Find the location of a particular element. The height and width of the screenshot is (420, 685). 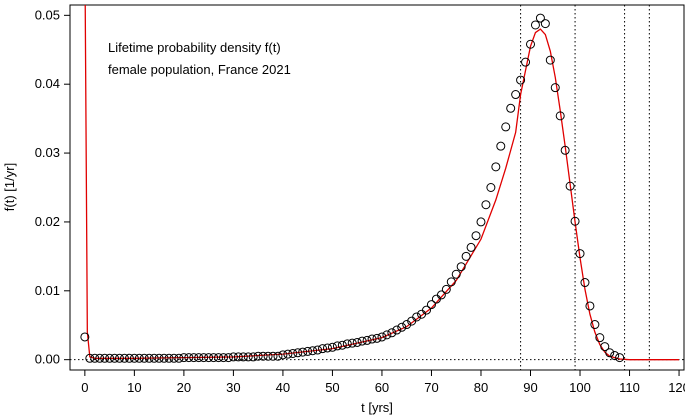

y-tick-label: 0.04 is located at coordinates (47, 83).